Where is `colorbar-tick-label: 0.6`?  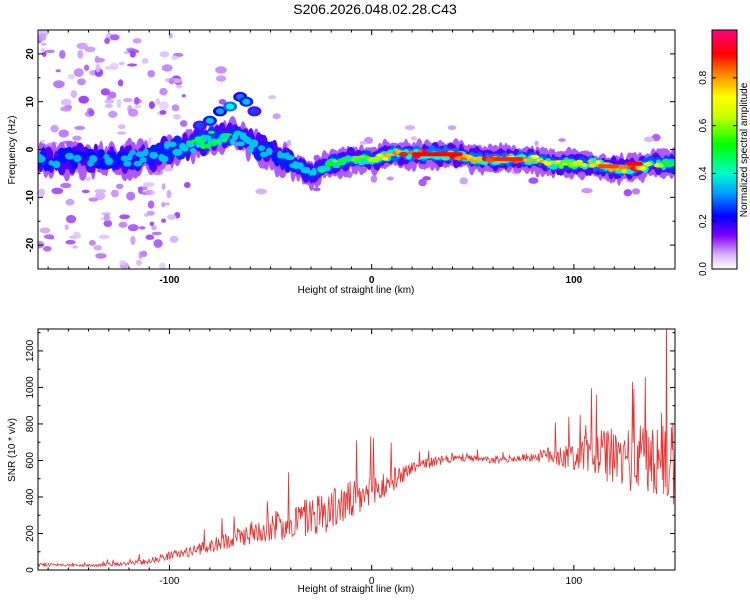
colorbar-tick-label: 0.6 is located at coordinates (703, 125).